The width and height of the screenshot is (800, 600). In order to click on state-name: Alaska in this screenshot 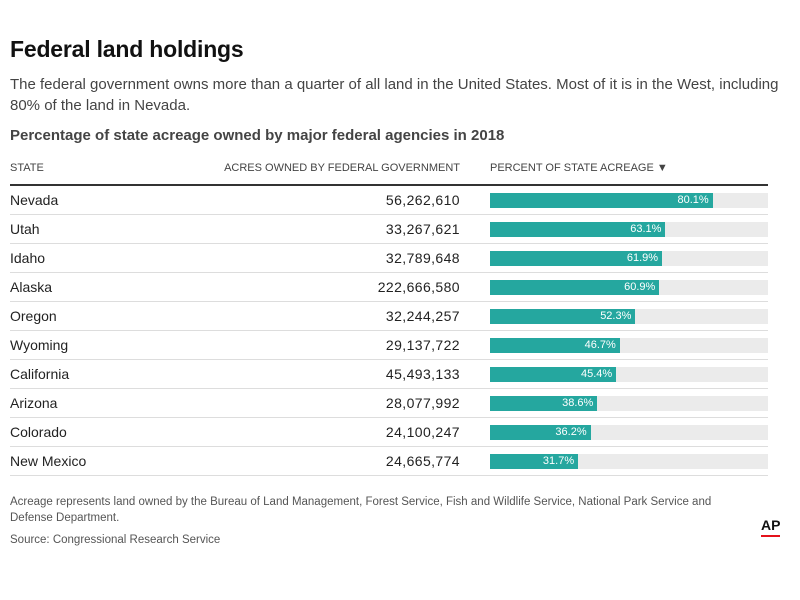, I will do `click(110, 287)`.